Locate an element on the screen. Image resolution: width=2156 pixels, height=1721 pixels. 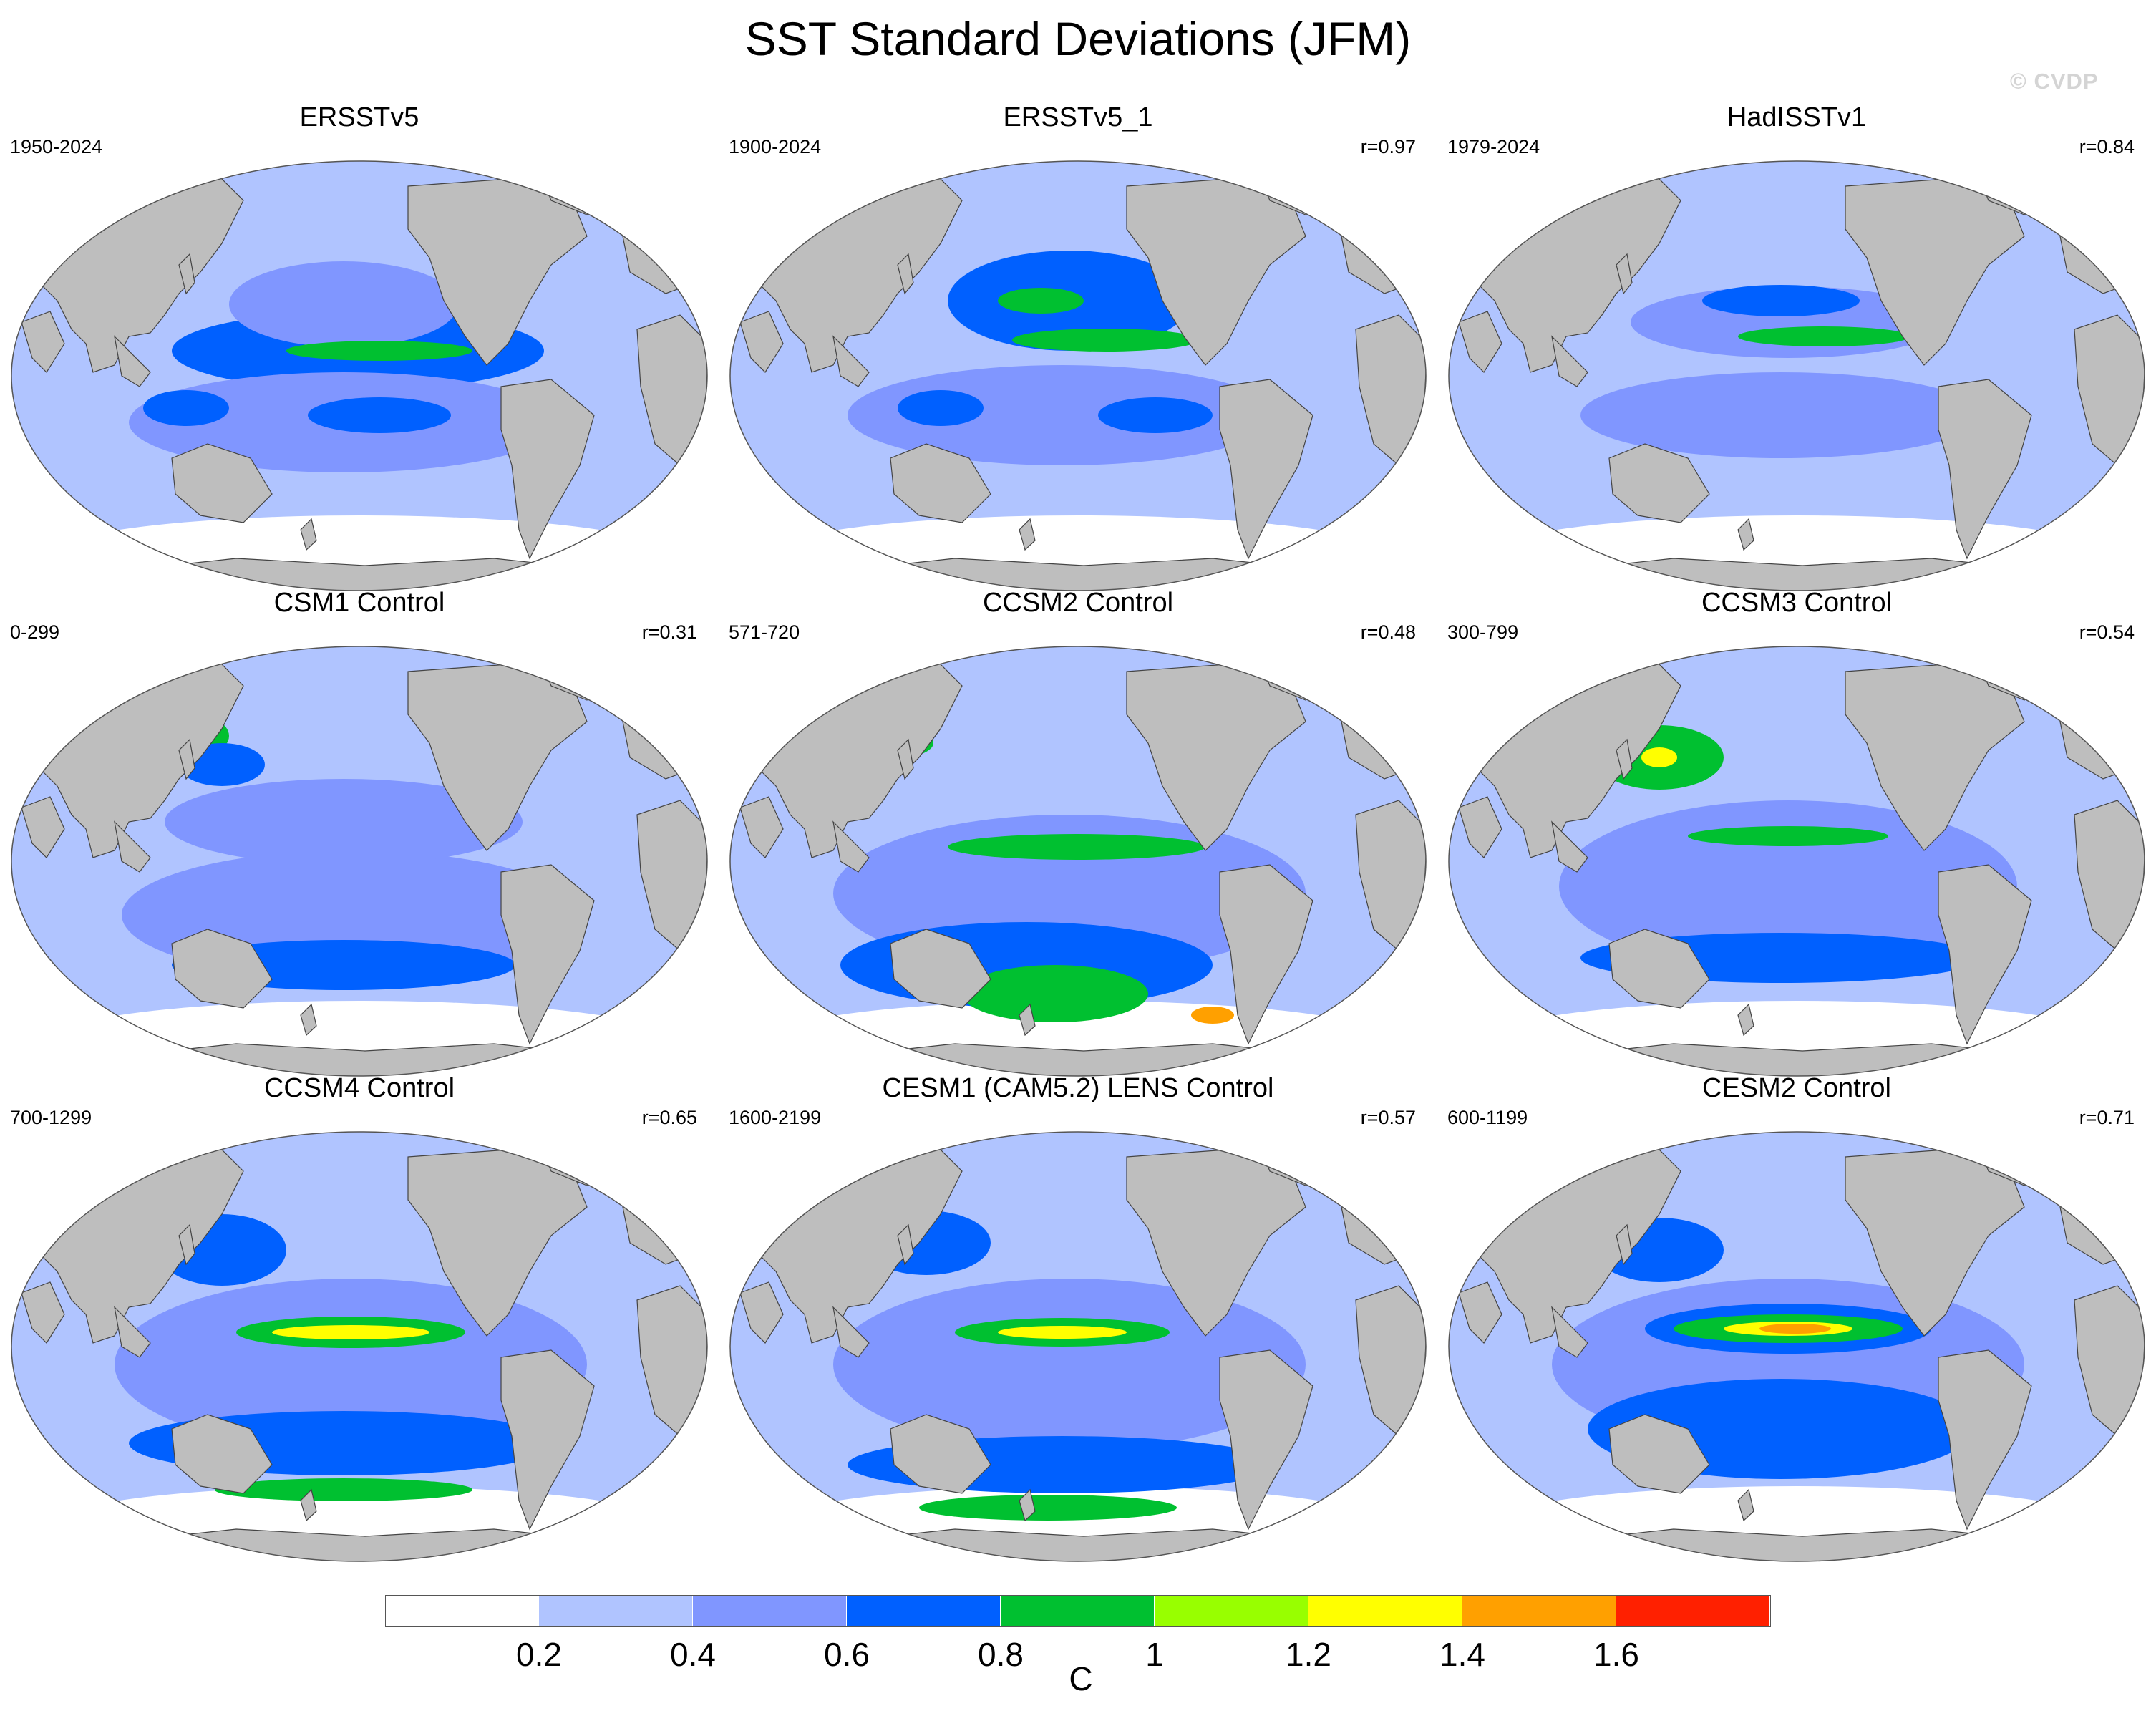
map-panel: CESM2 Control 600-1199 r=0.71 is located at coordinates (1797, 1313).